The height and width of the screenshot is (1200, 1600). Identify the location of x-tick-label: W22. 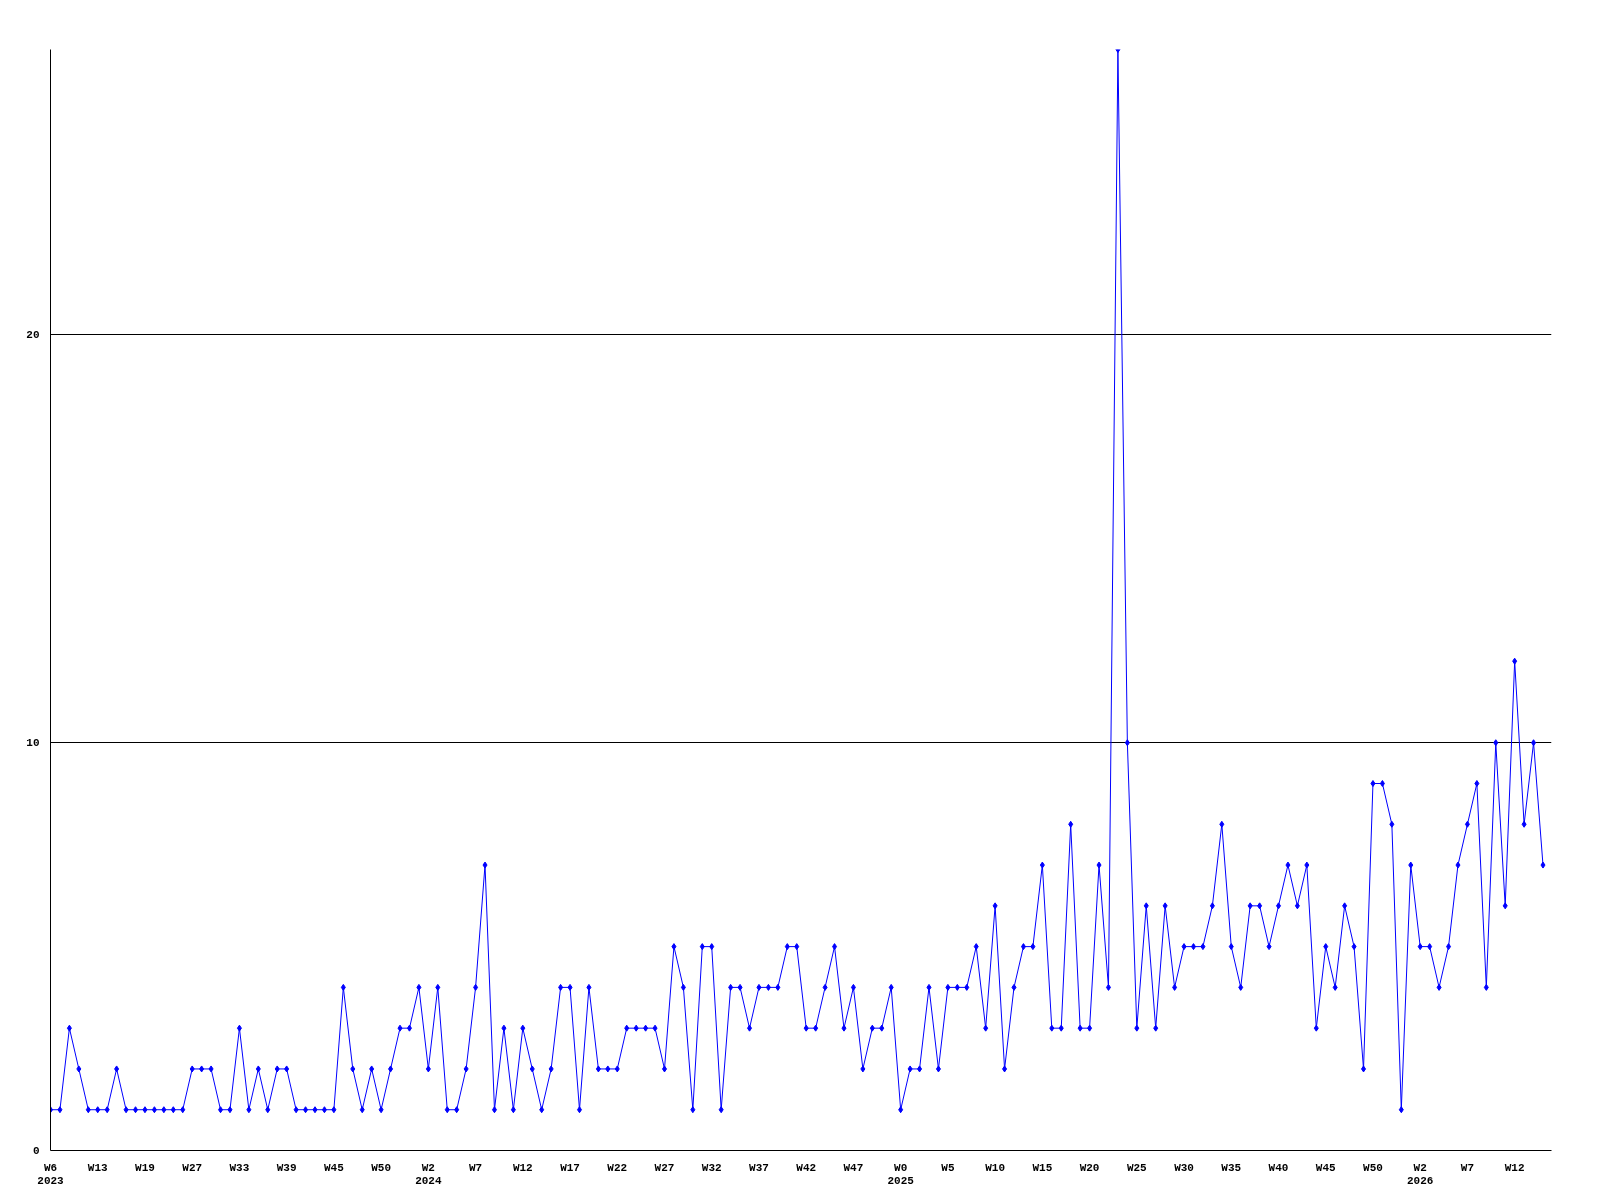
(617, 1167).